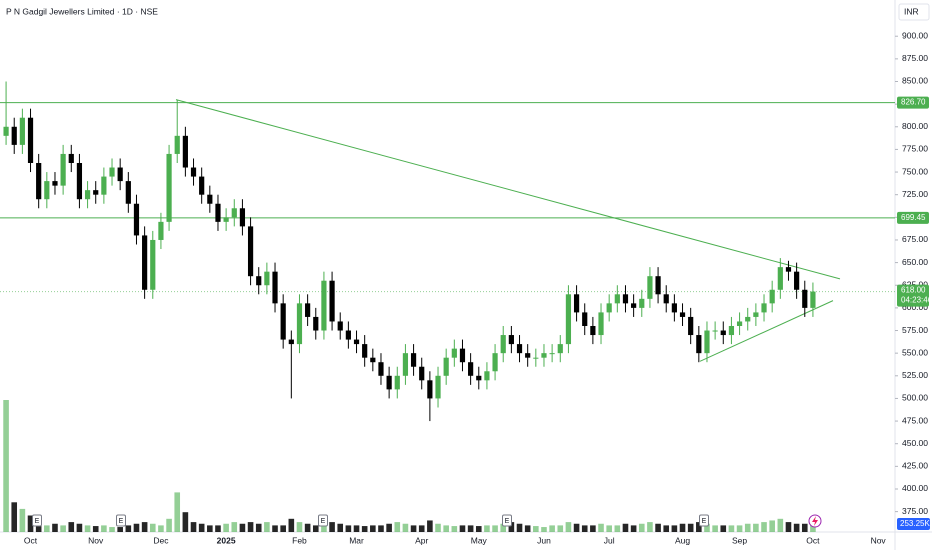 The height and width of the screenshot is (550, 932). What do you see at coordinates (916, 300) in the screenshot?
I see `countdown: 04:23:46` at bounding box center [916, 300].